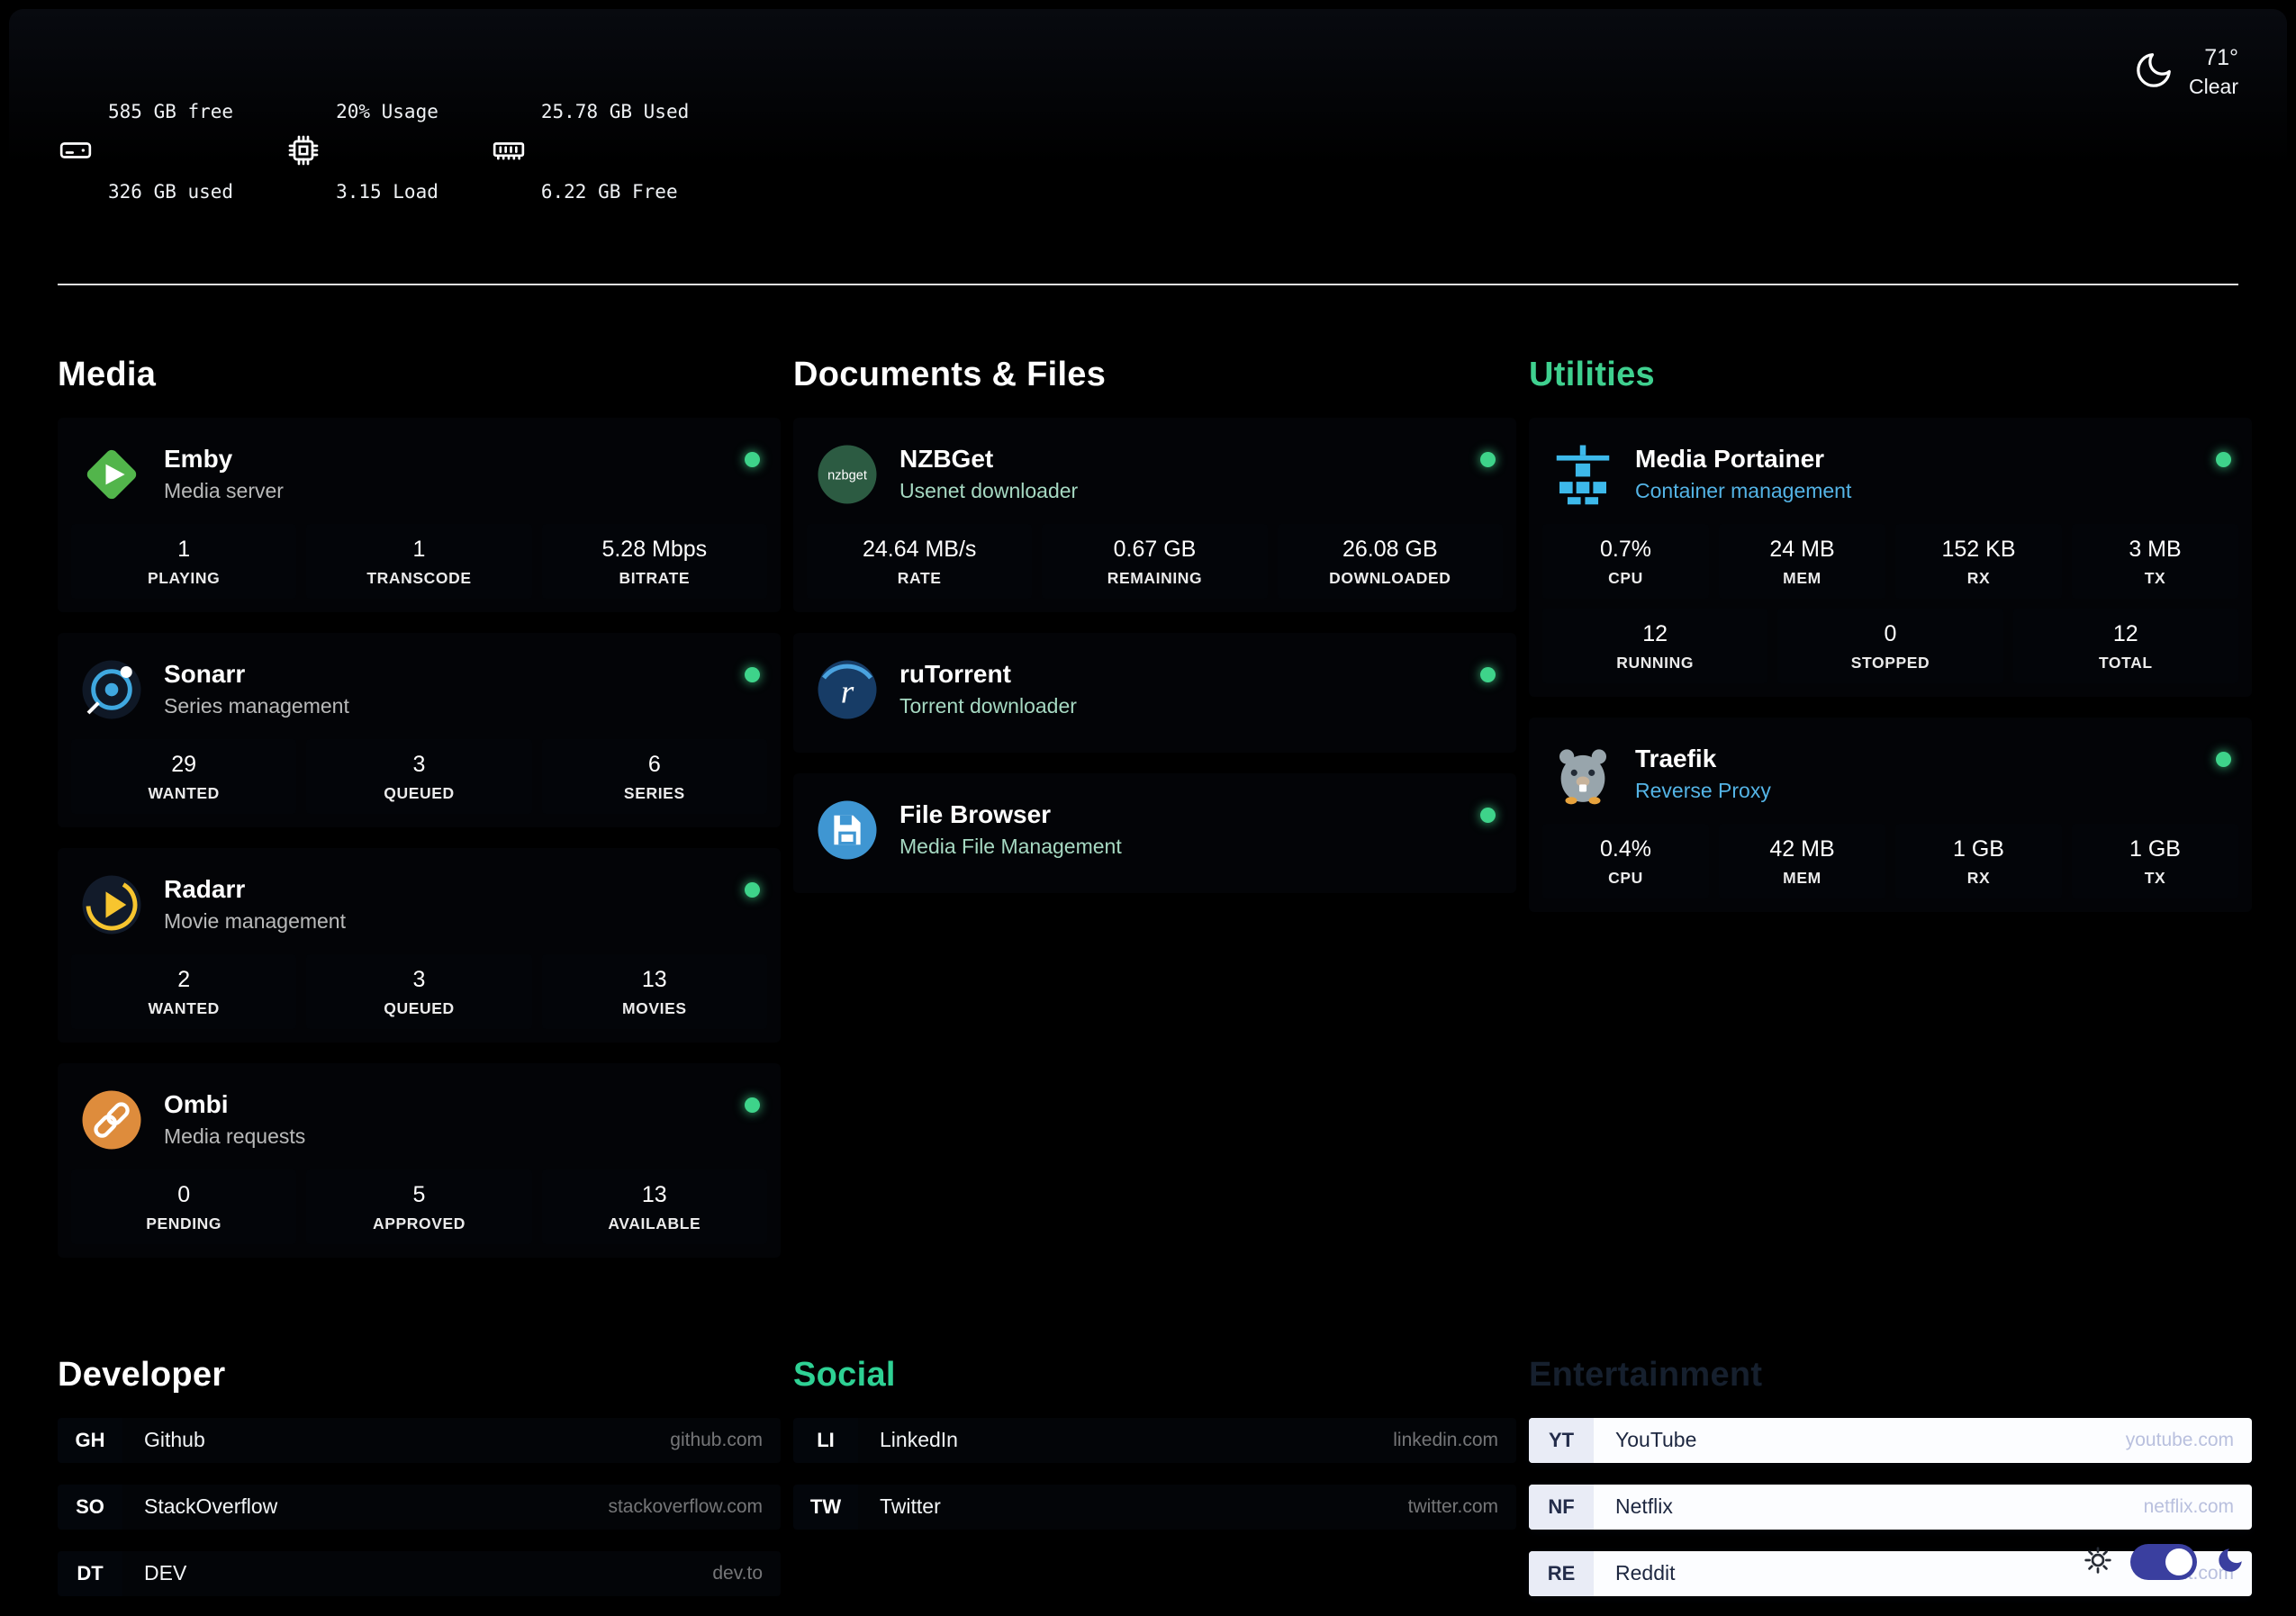 Image resolution: width=2296 pixels, height=1616 pixels. What do you see at coordinates (1890, 1507) in the screenshot?
I see `bookmark-netflix: NF Netflix netflix.com` at bounding box center [1890, 1507].